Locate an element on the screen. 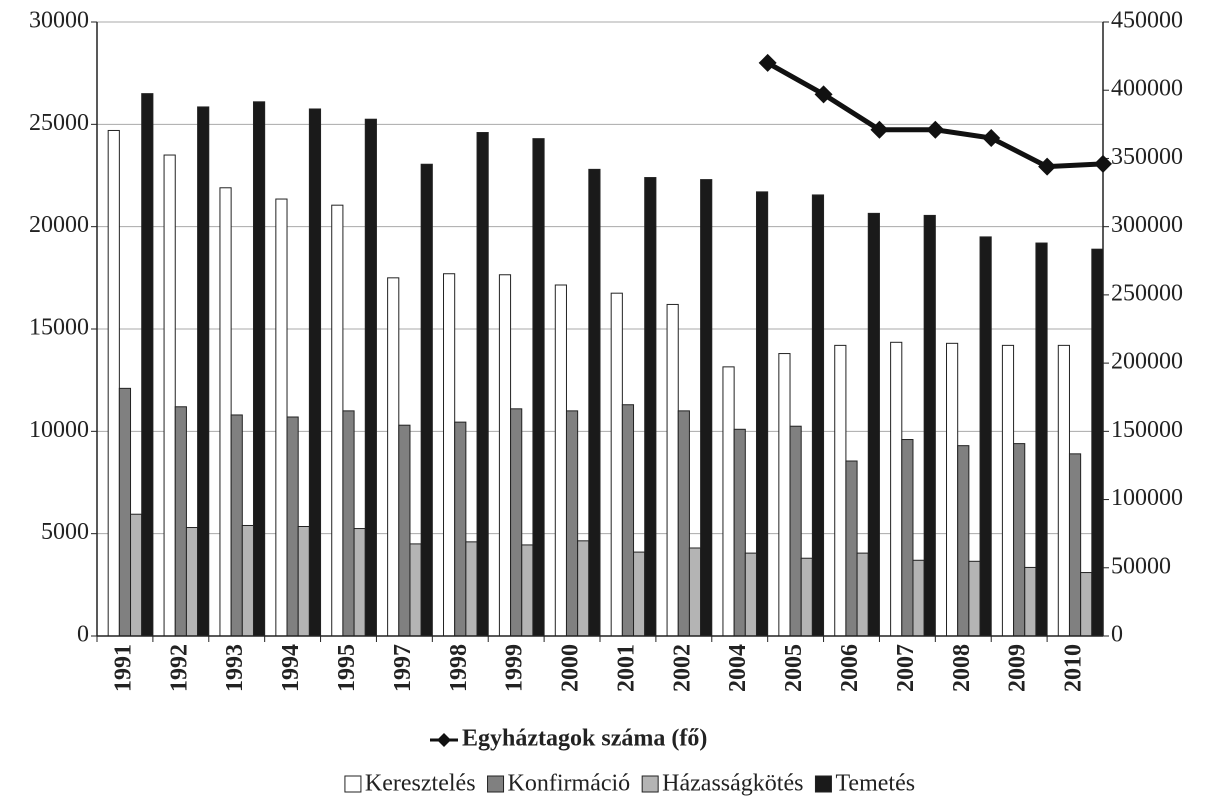 The width and height of the screenshot is (1221, 803). x-tick-label: 1991 is located at coordinates (123, 668).